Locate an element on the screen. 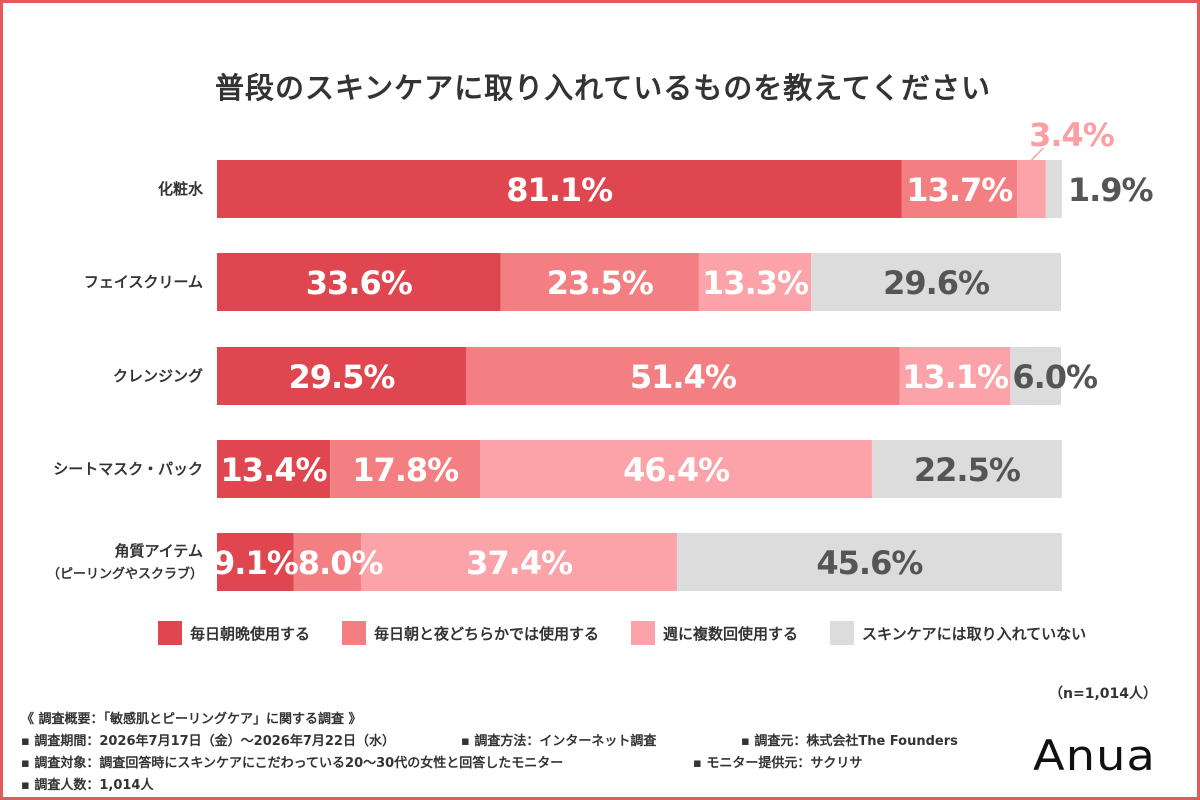  value-label: 13.3% is located at coordinates (755, 283).